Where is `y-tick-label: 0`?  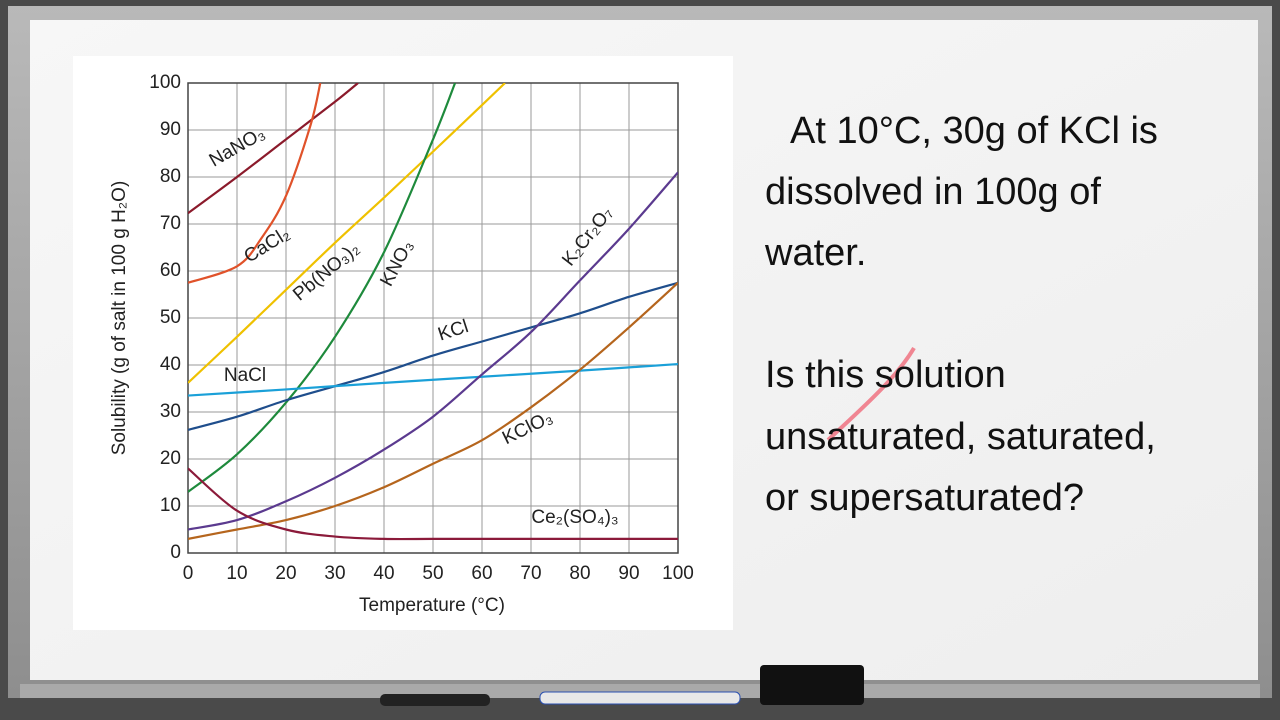
y-tick-label: 0 is located at coordinates (175, 552).